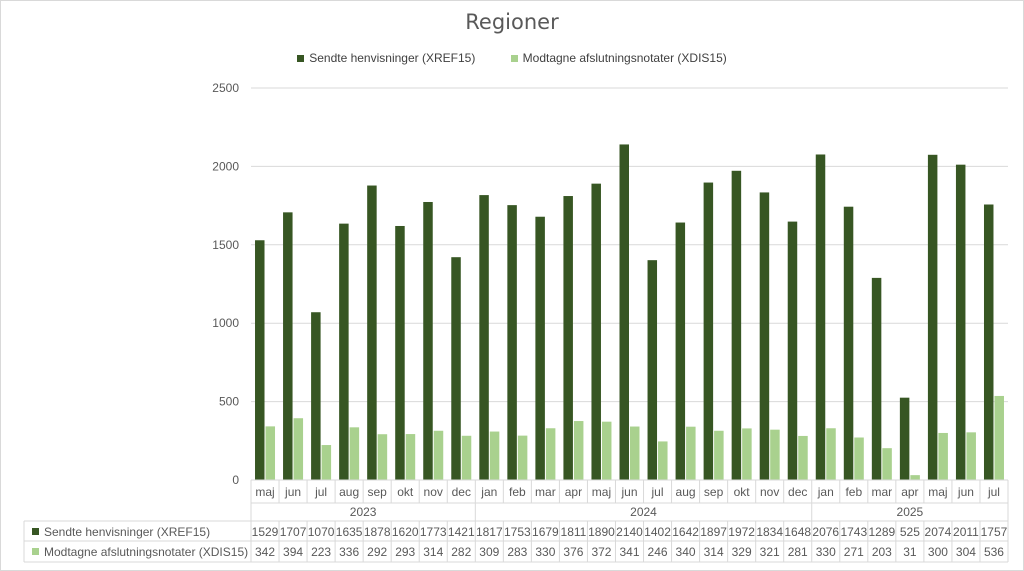 The image size is (1024, 571). I want to click on table-cell-series-1: 1743, so click(853, 532).